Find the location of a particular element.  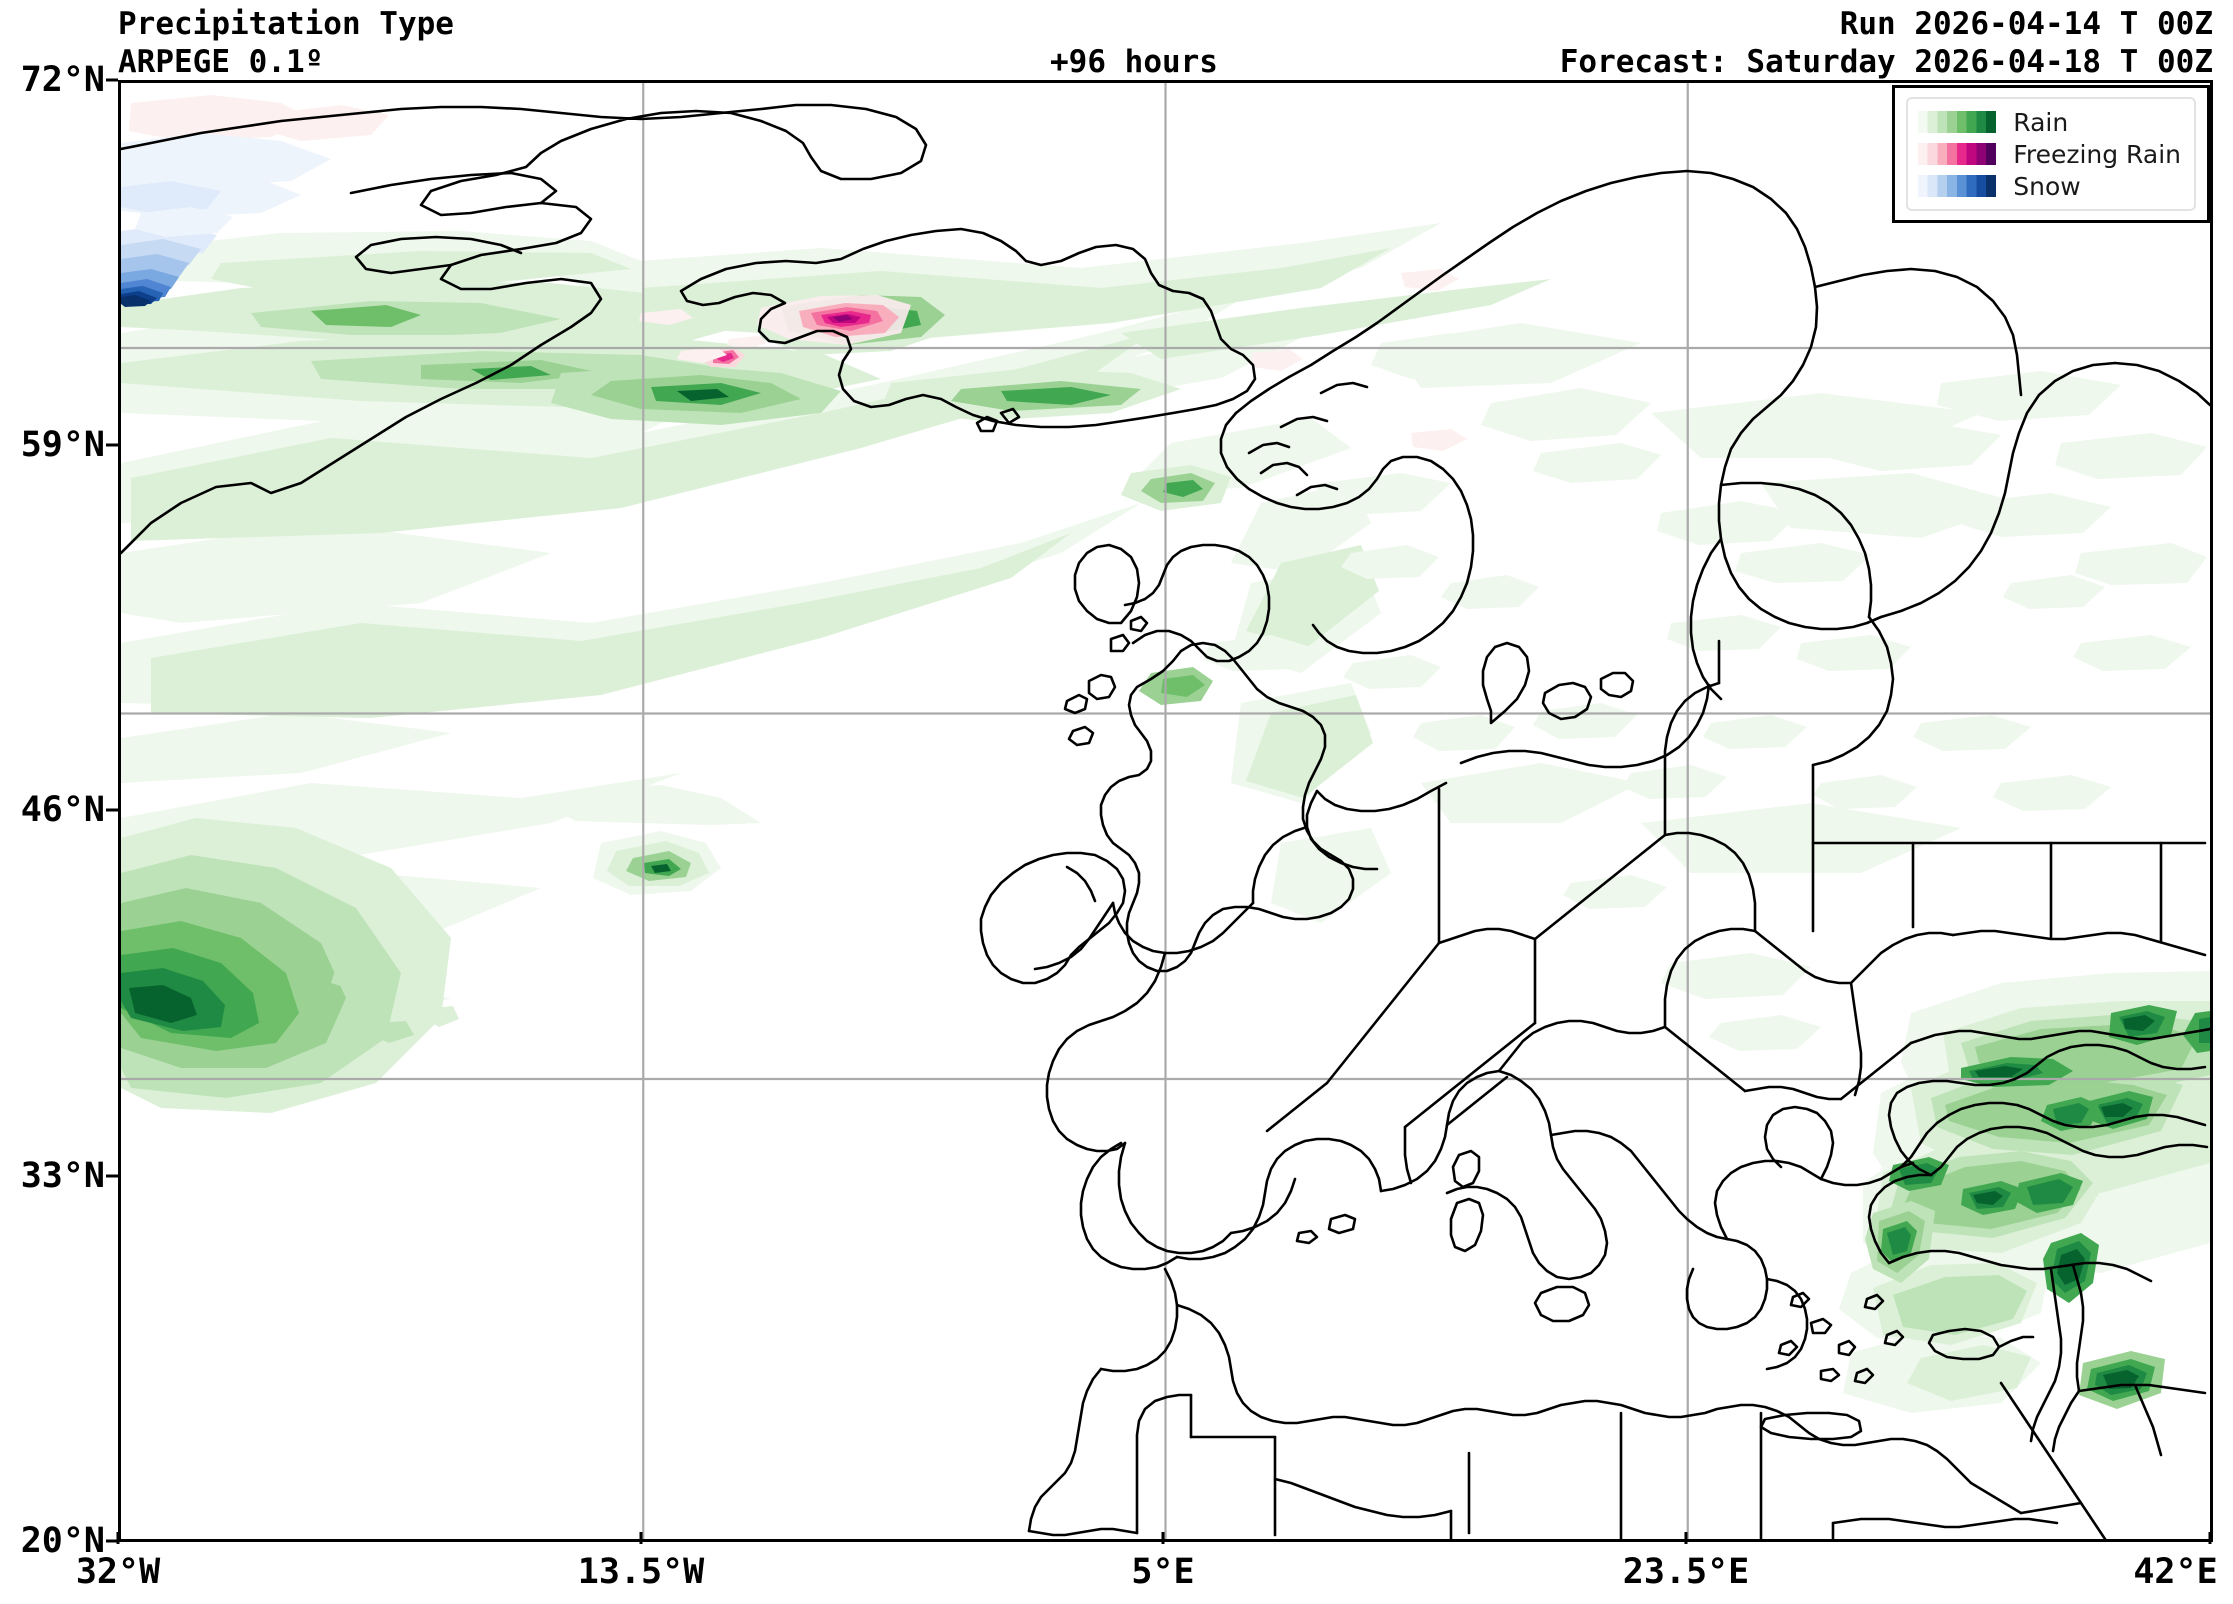

rain-colorbar-icon is located at coordinates (1957, 122).